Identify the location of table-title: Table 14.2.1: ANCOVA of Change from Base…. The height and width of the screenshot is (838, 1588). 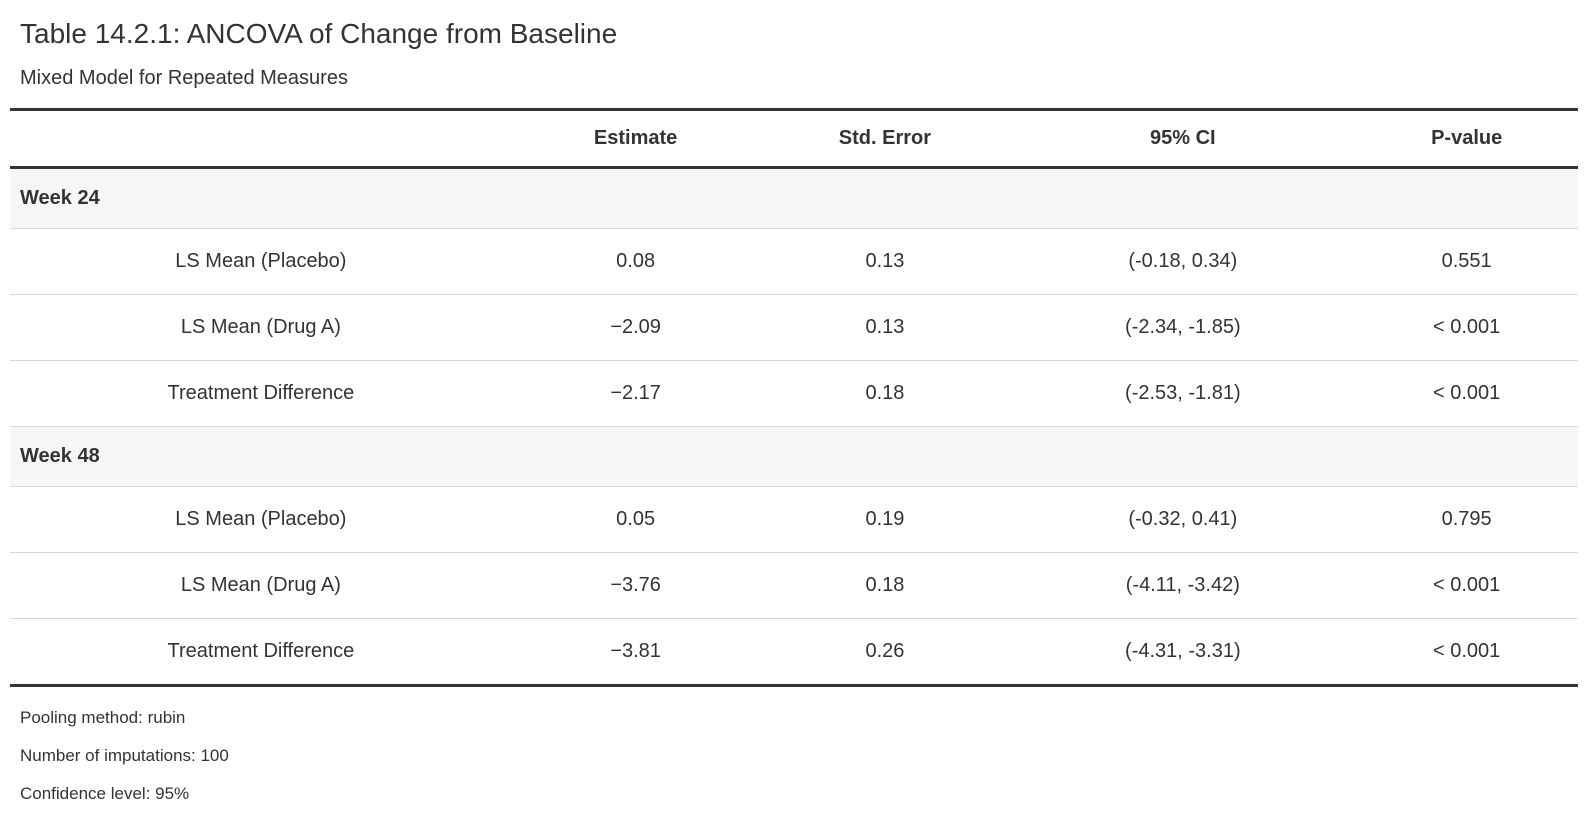
(319, 33).